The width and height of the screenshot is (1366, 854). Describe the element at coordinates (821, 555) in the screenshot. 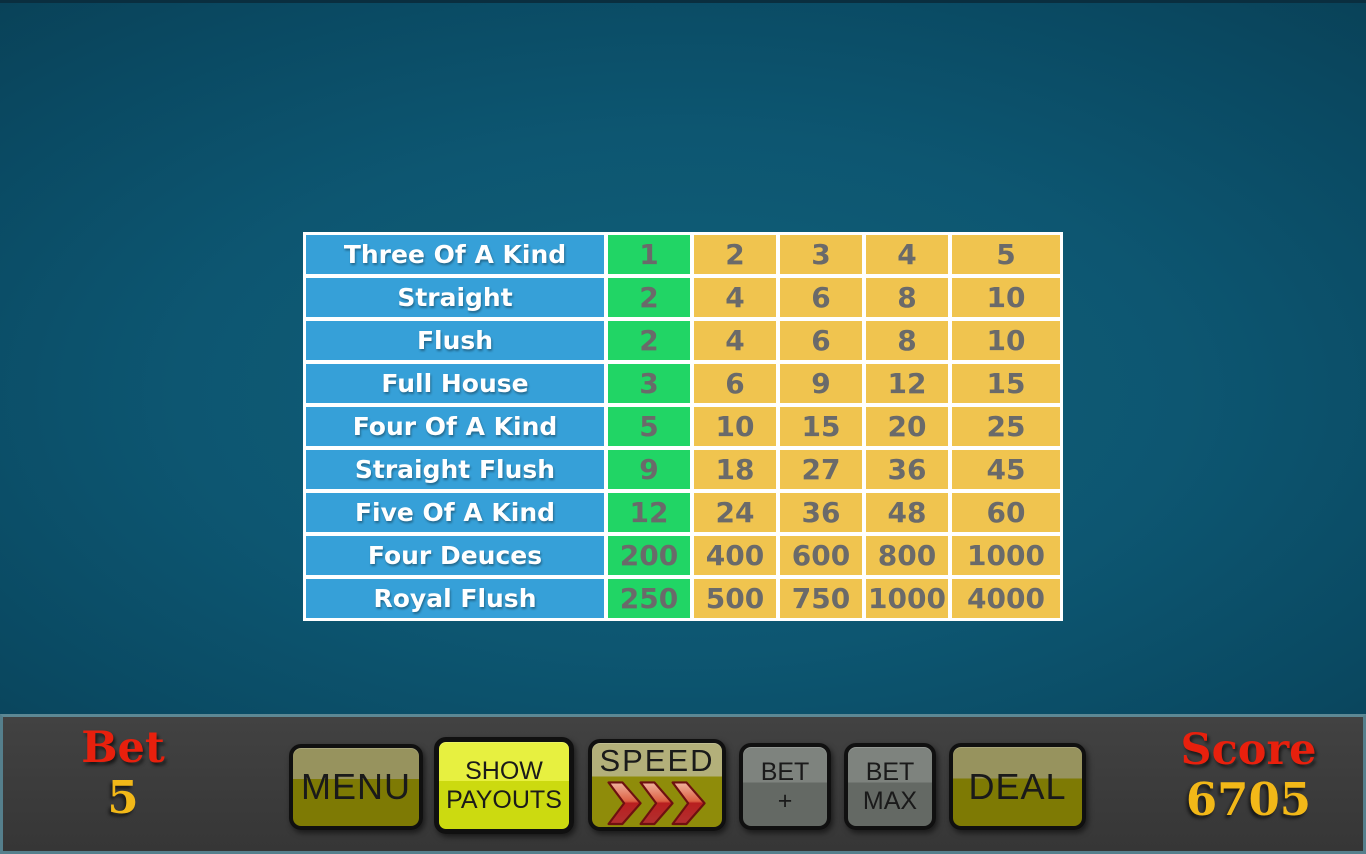

I see `paytable-payout-cell: 600` at that location.